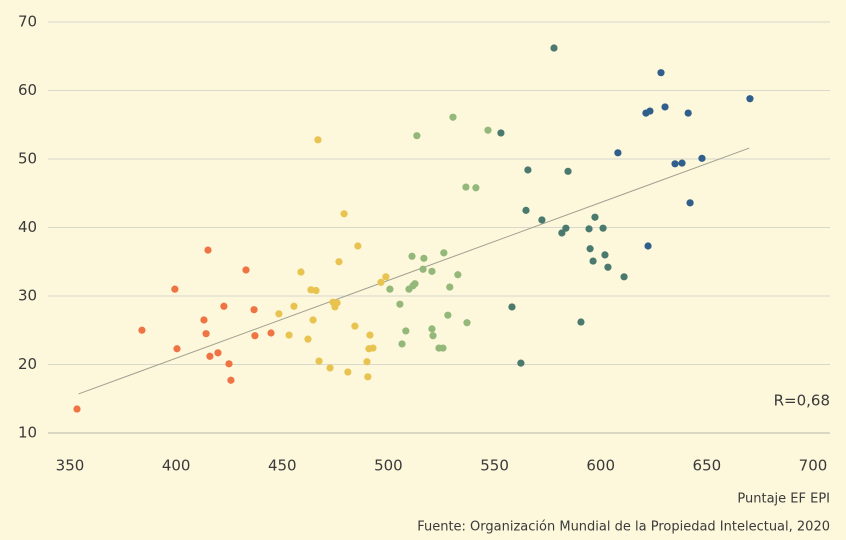 The image size is (846, 540). Describe the element at coordinates (802, 401) in the screenshot. I see `annotation: R=0,68` at that location.